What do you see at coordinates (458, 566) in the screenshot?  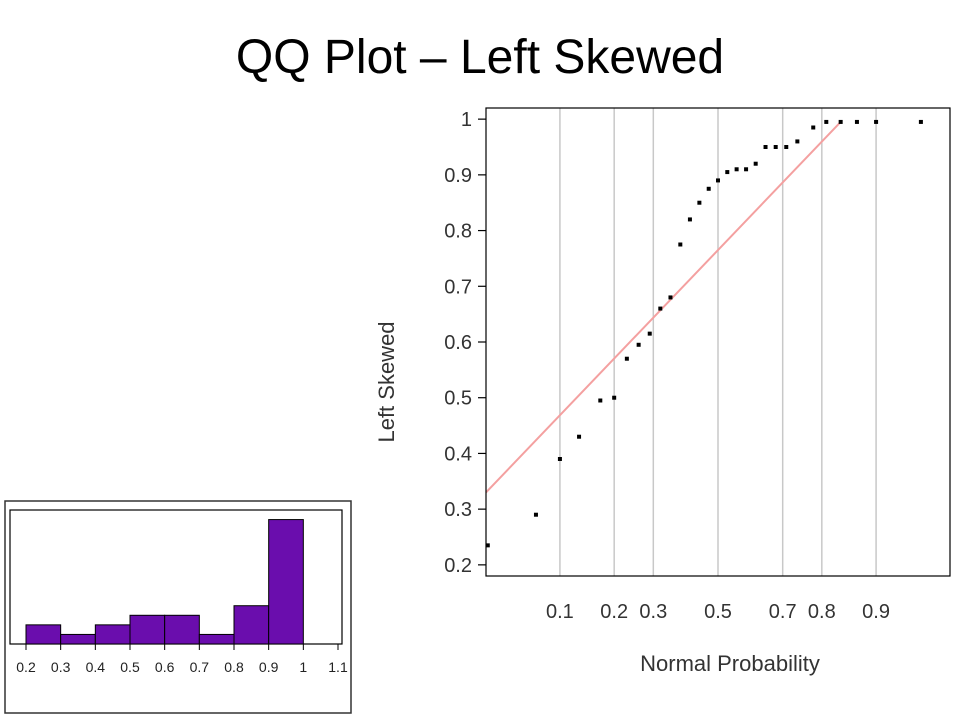 I see `qq-y-tick-label: 0.2` at bounding box center [458, 566].